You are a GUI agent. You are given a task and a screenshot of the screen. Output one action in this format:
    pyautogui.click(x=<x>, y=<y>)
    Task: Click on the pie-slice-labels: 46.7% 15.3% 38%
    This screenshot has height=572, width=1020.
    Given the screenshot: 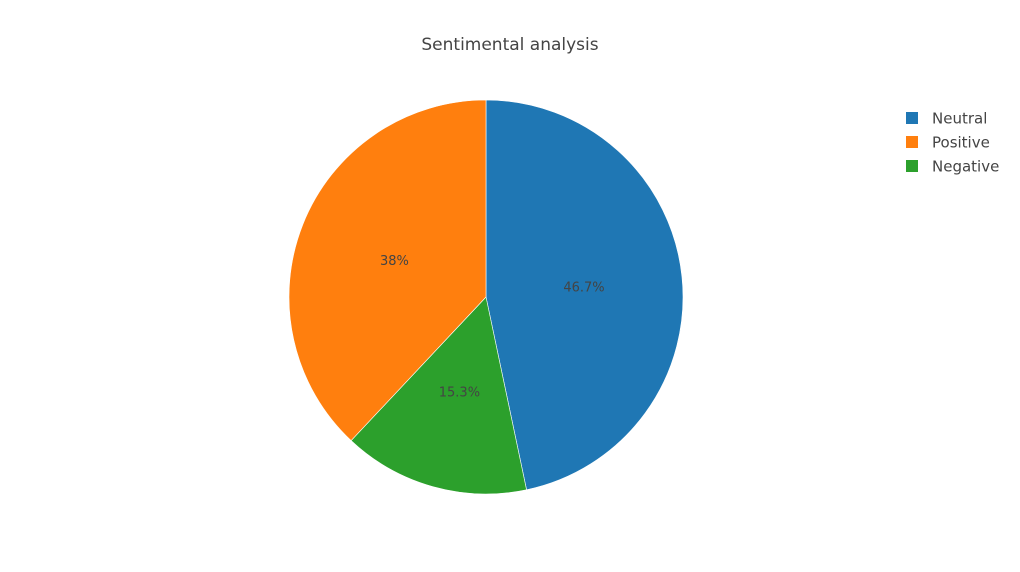 What is the action you would take?
    pyautogui.click(x=492, y=327)
    